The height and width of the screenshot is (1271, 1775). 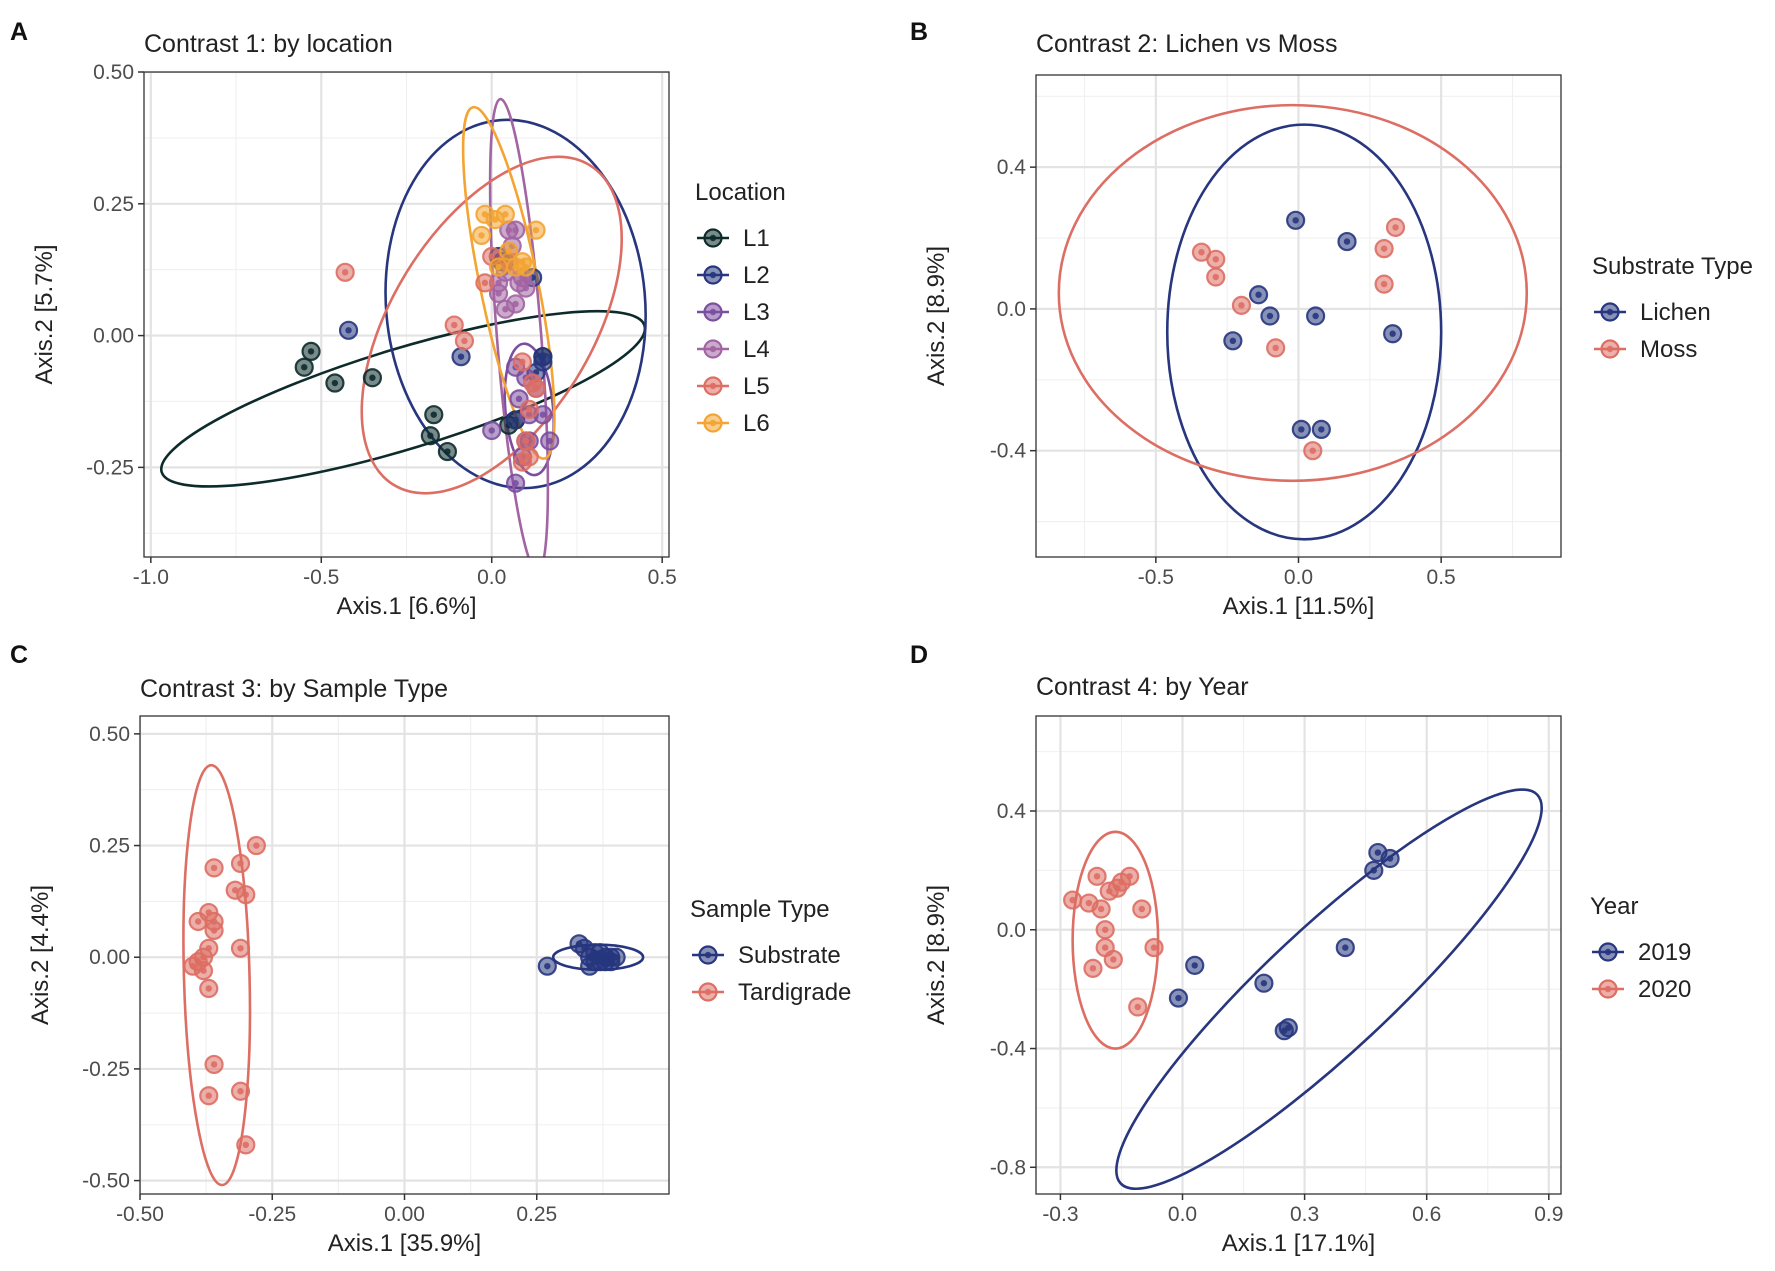 What do you see at coordinates (113, 204) in the screenshot?
I see `y-tick-label: 0.25` at bounding box center [113, 204].